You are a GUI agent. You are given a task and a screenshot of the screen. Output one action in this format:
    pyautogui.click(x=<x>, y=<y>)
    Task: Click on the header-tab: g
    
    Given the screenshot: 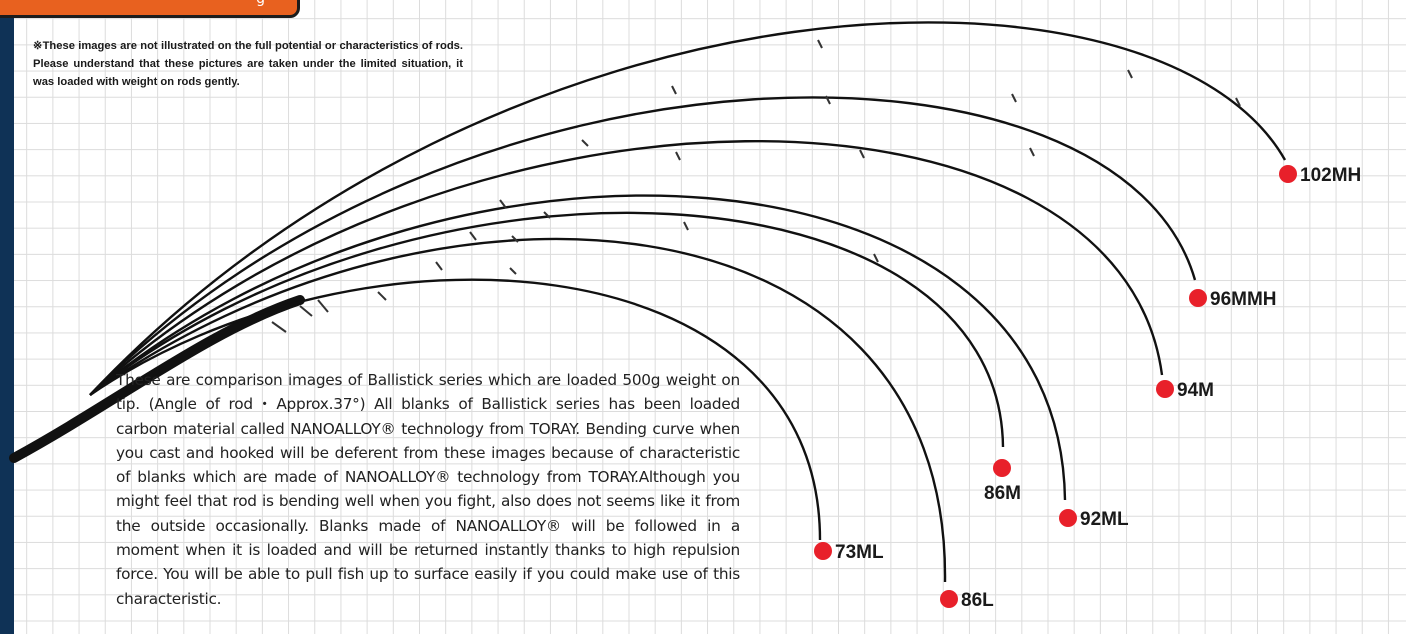 What is the action you would take?
    pyautogui.click(x=150, y=9)
    